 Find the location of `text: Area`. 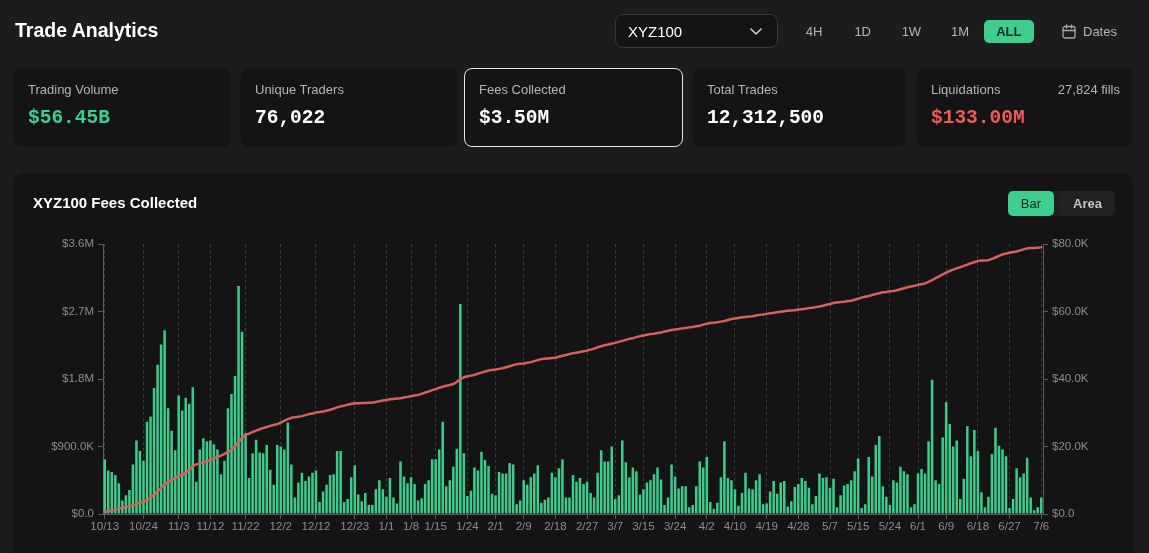

text: Area is located at coordinates (1087, 203).